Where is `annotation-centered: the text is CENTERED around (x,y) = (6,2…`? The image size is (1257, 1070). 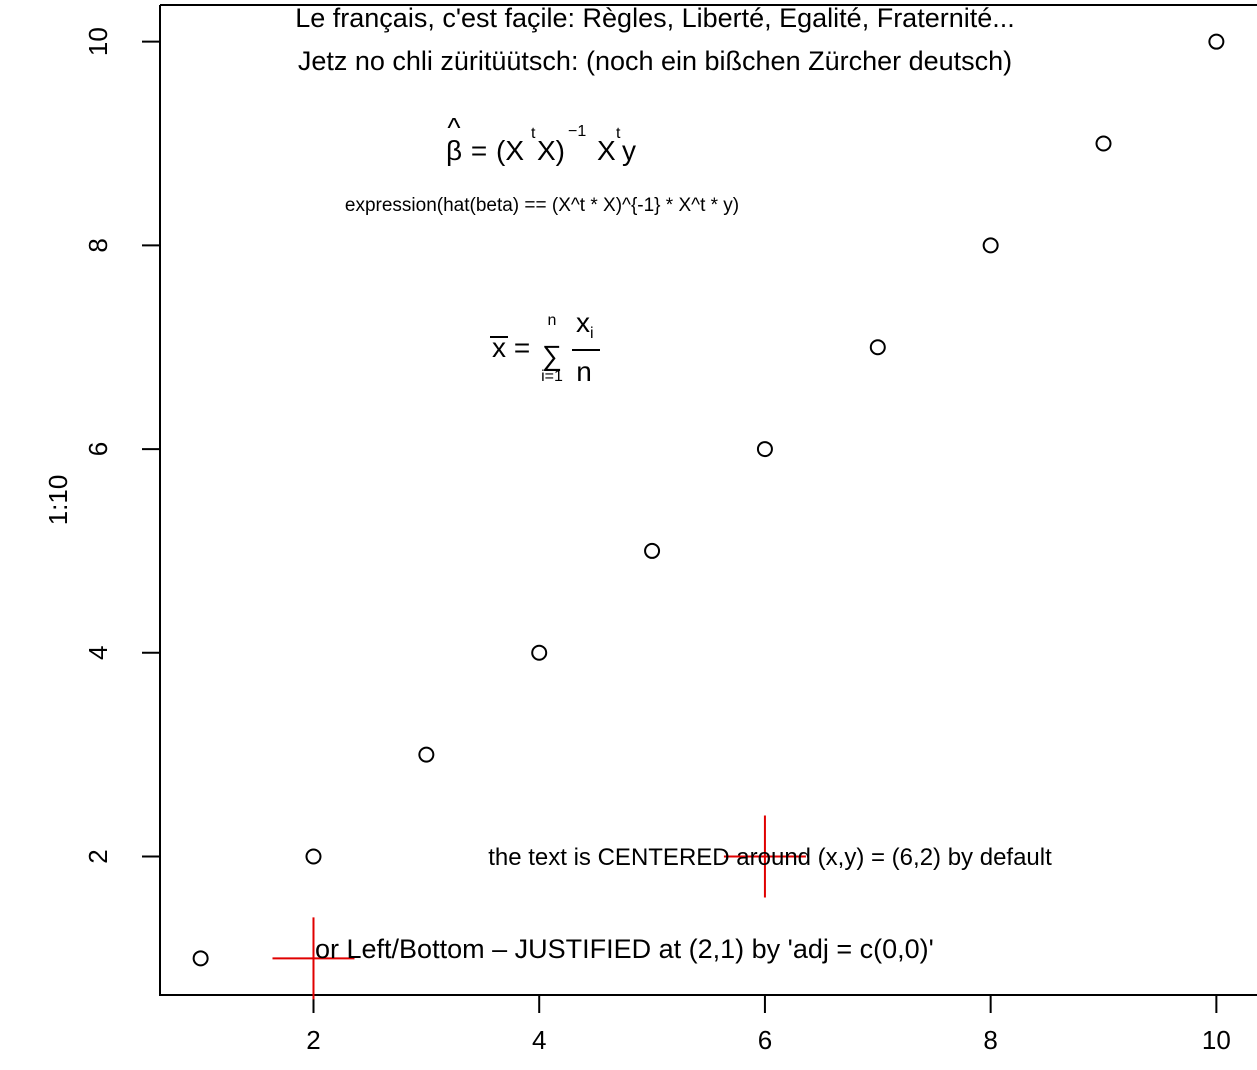 annotation-centered: the text is CENTERED around (x,y) = (6,2… is located at coordinates (770, 857).